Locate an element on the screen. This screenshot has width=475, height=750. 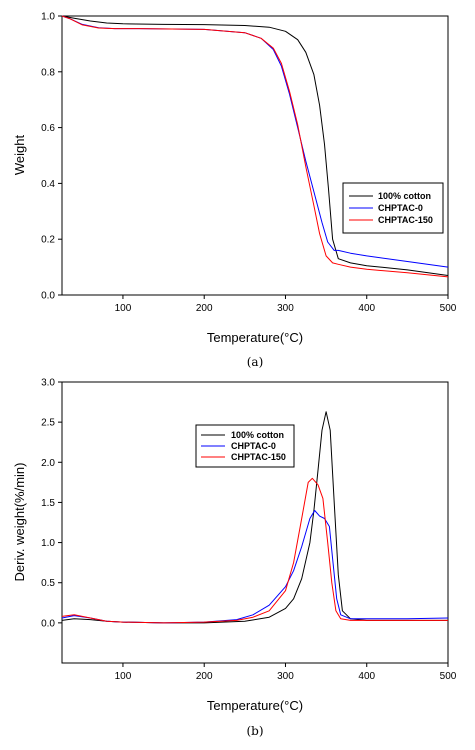
chart-a-legend-label-1: CHPTAC-0 is located at coordinates (400, 208).